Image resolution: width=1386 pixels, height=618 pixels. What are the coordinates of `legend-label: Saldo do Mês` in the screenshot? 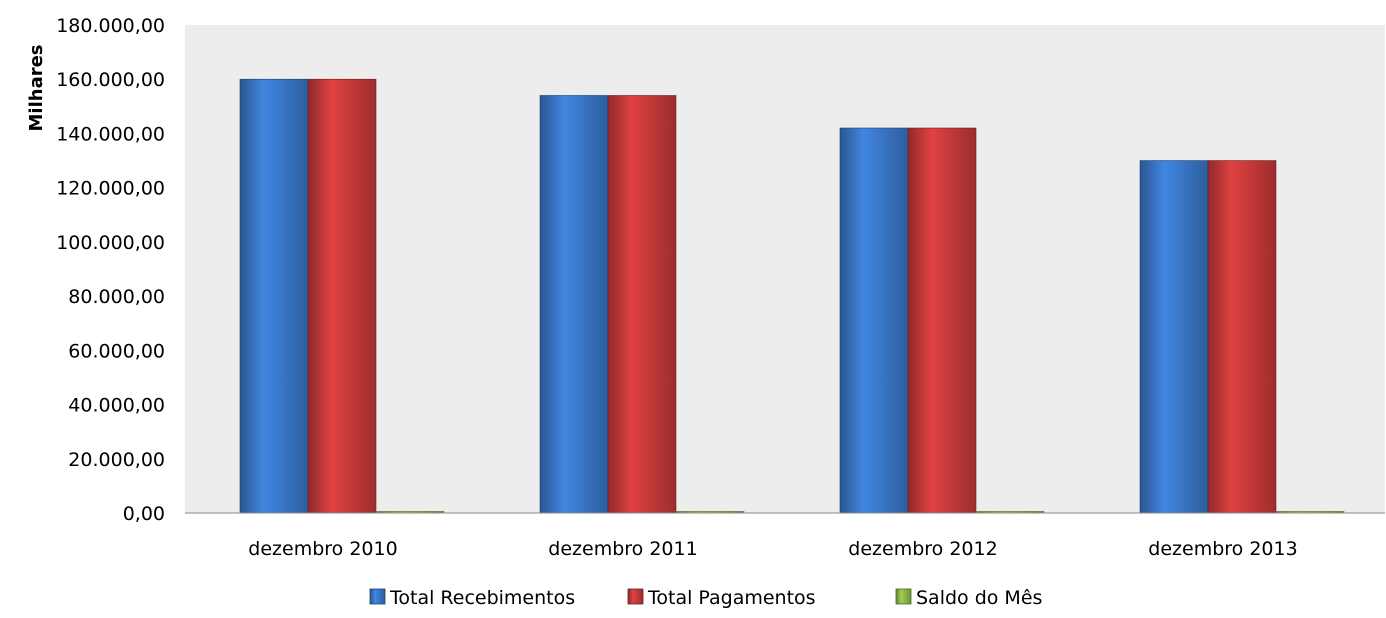 It's located at (979, 598).